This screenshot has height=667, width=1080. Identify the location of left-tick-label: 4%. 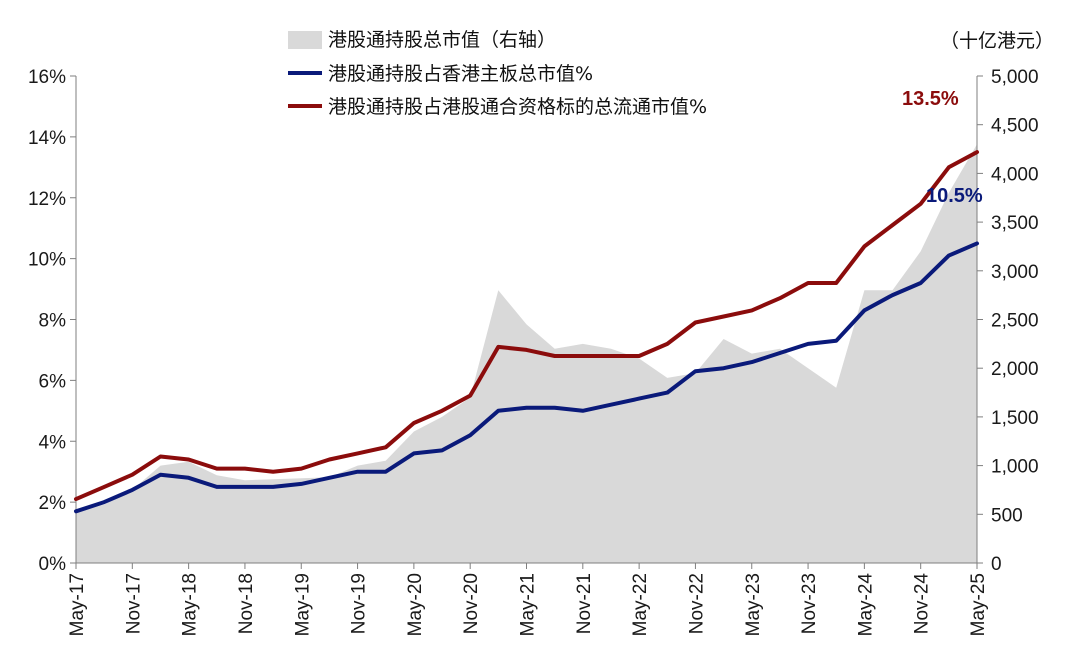
(53, 442).